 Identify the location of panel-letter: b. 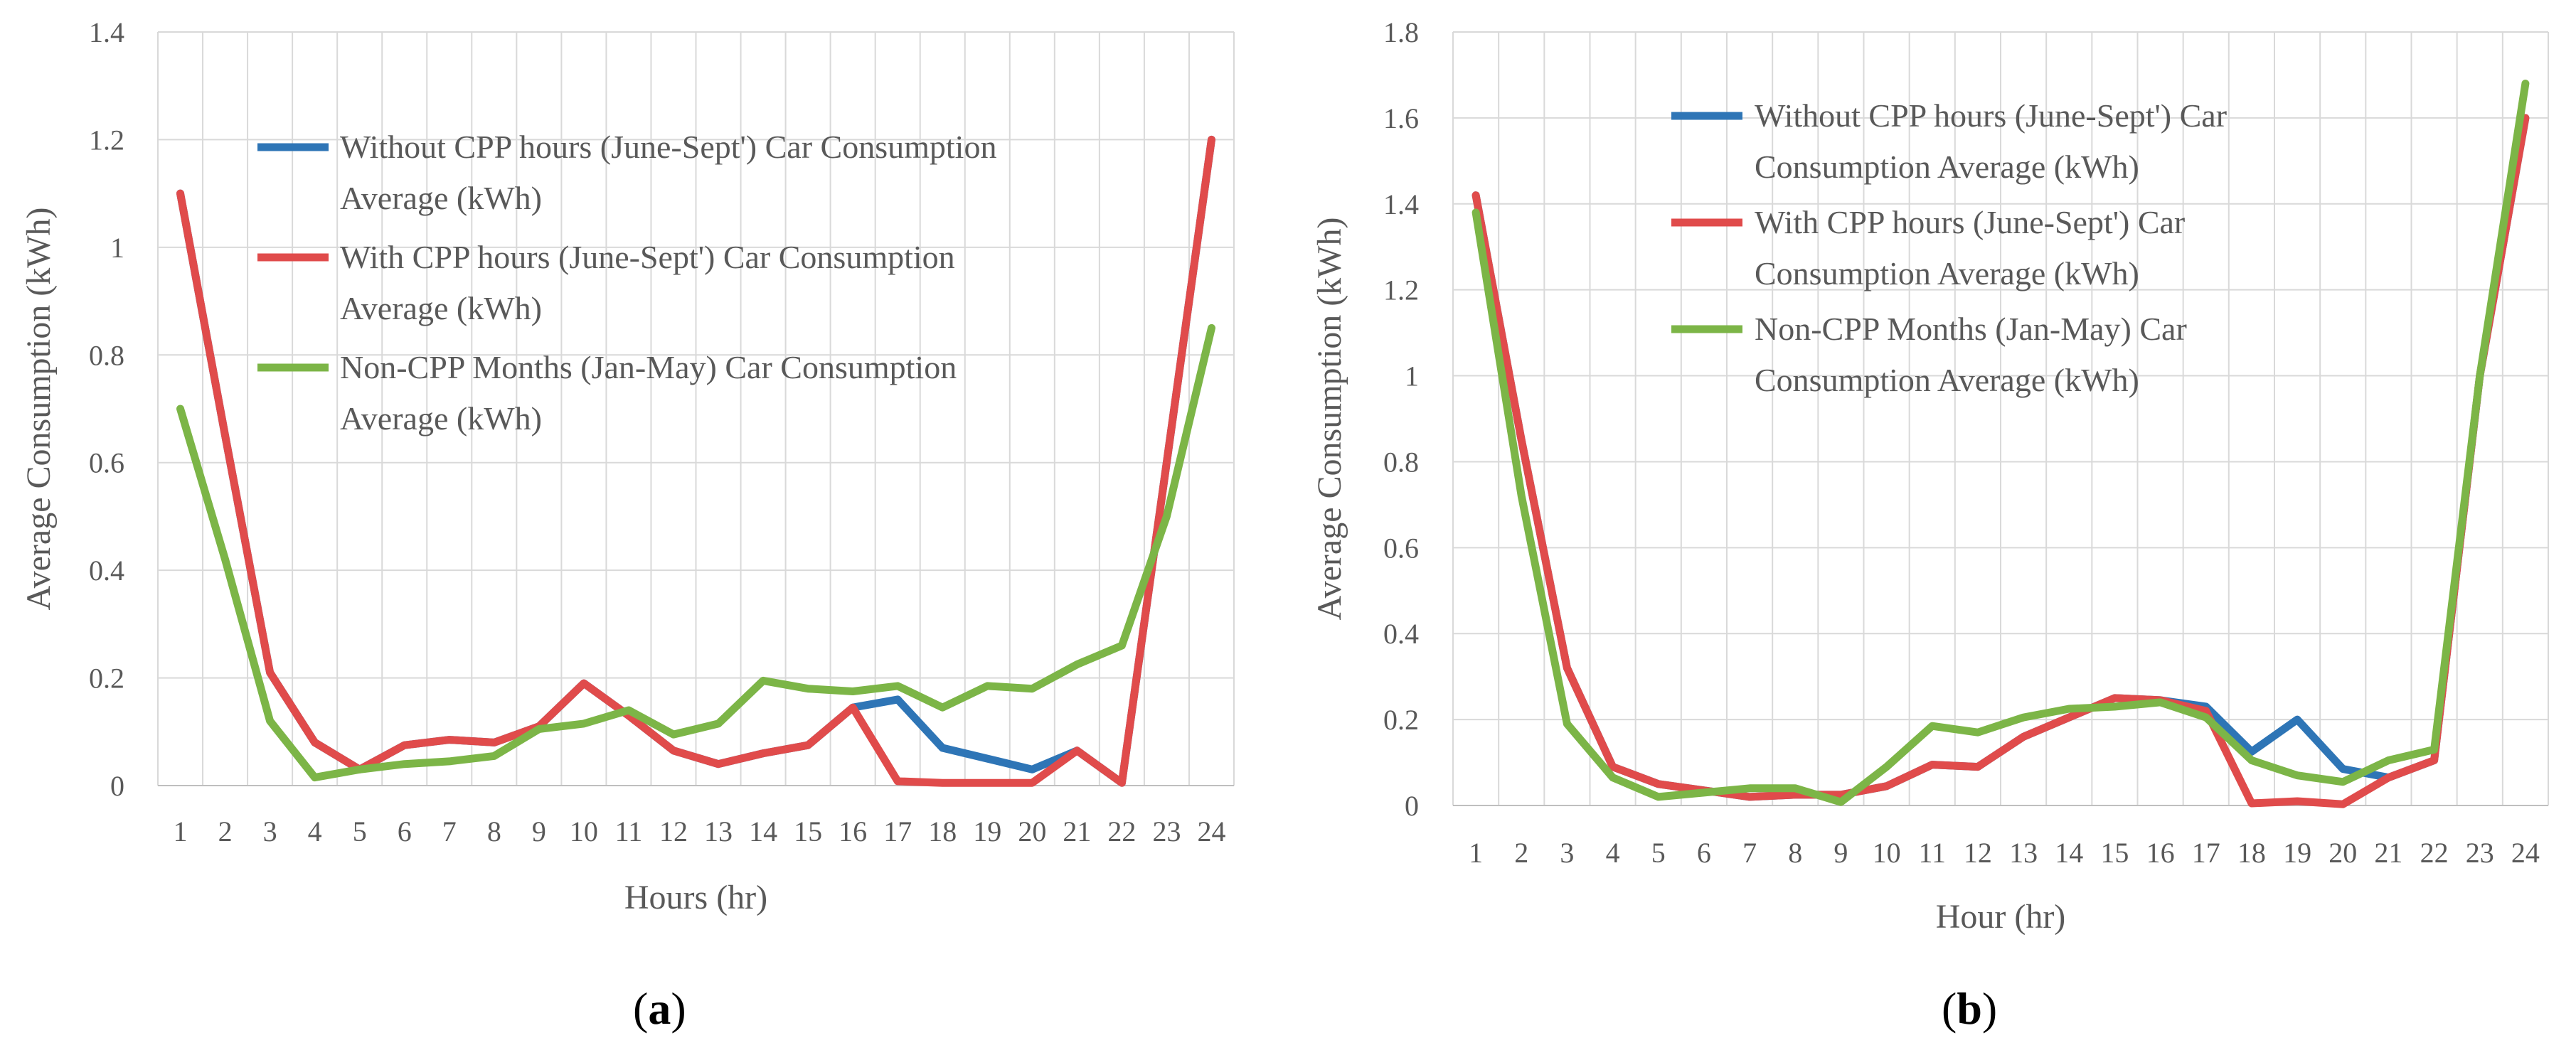
(1969, 1008).